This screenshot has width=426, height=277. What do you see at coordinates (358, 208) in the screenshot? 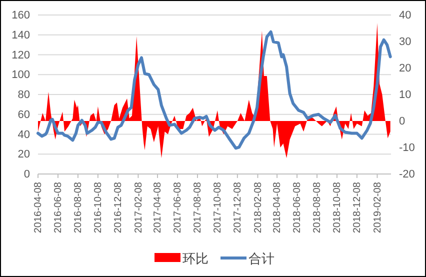
I see `x-tick-label: 2018-12-08` at bounding box center [358, 208].